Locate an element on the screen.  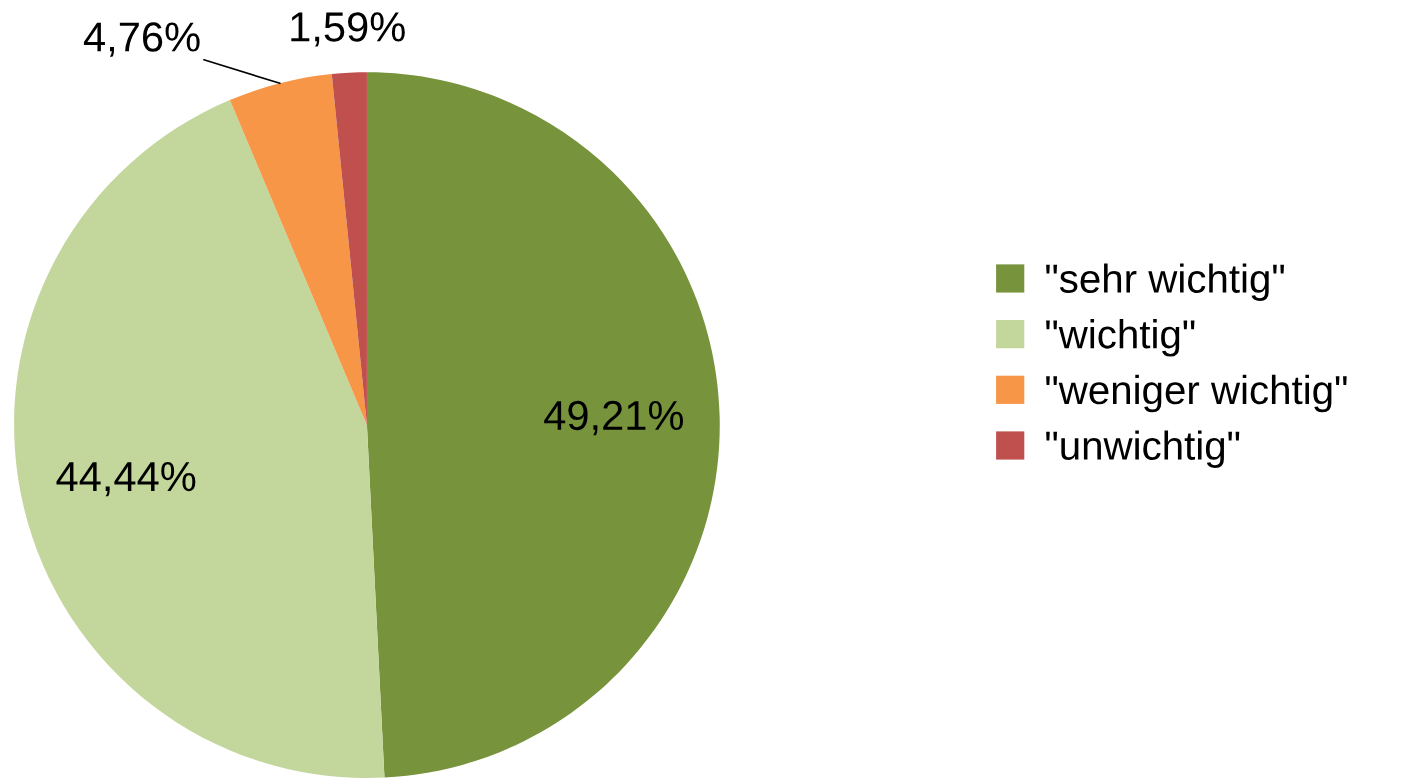
legend-label: "sehr wichtig" is located at coordinates (1165, 282).